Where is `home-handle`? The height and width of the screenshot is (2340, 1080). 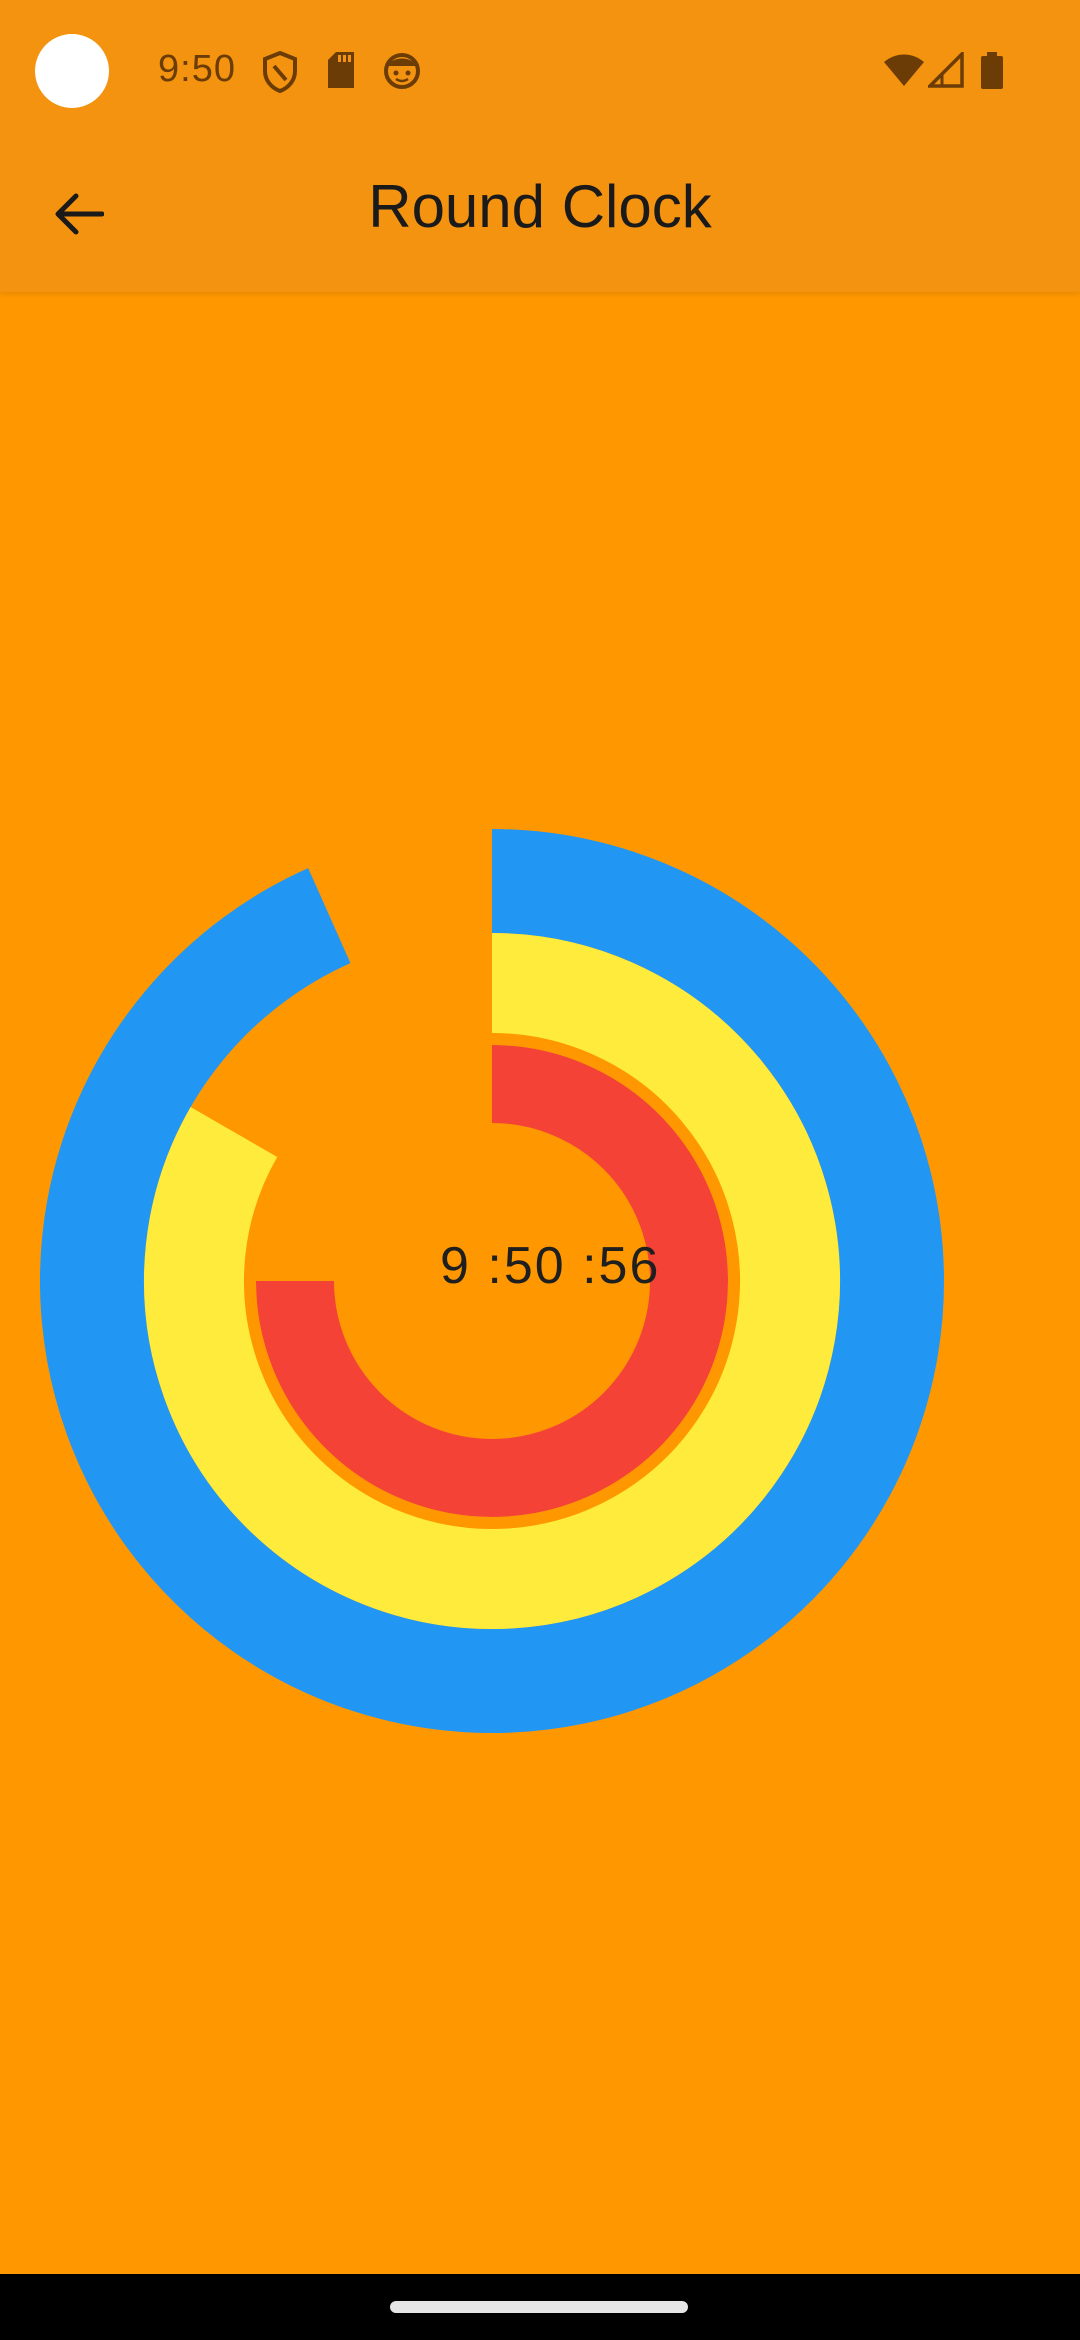 home-handle is located at coordinates (539, 2307).